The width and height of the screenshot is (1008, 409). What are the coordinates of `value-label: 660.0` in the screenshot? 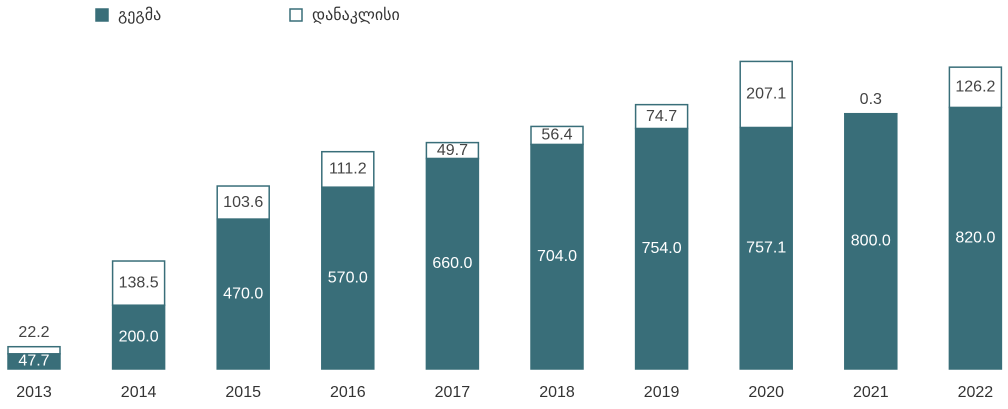 It's located at (452, 263).